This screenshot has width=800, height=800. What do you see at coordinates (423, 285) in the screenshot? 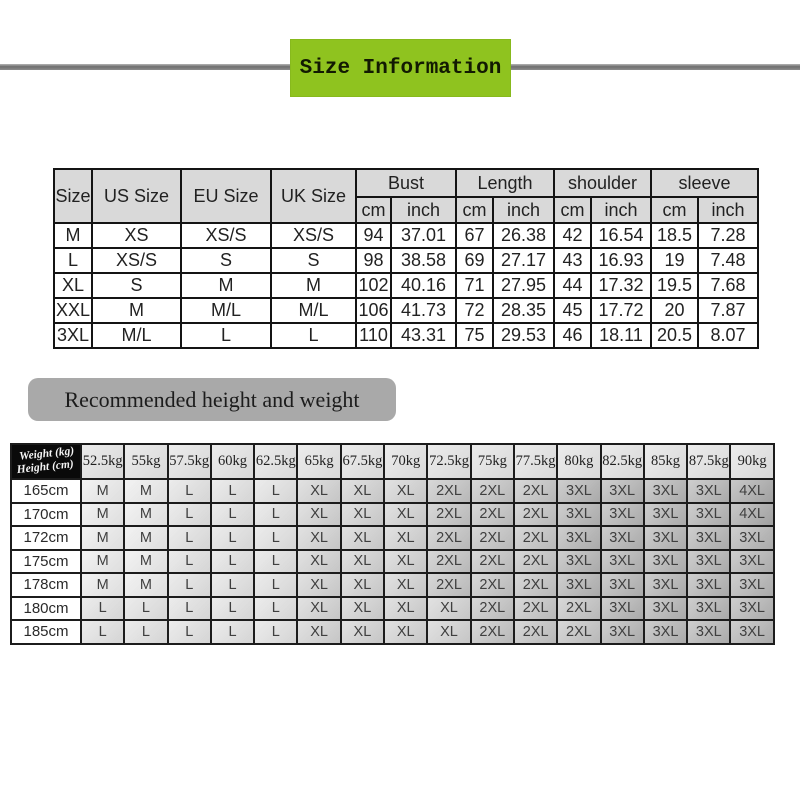
I see `size-table-cell: 40.16` at bounding box center [423, 285].